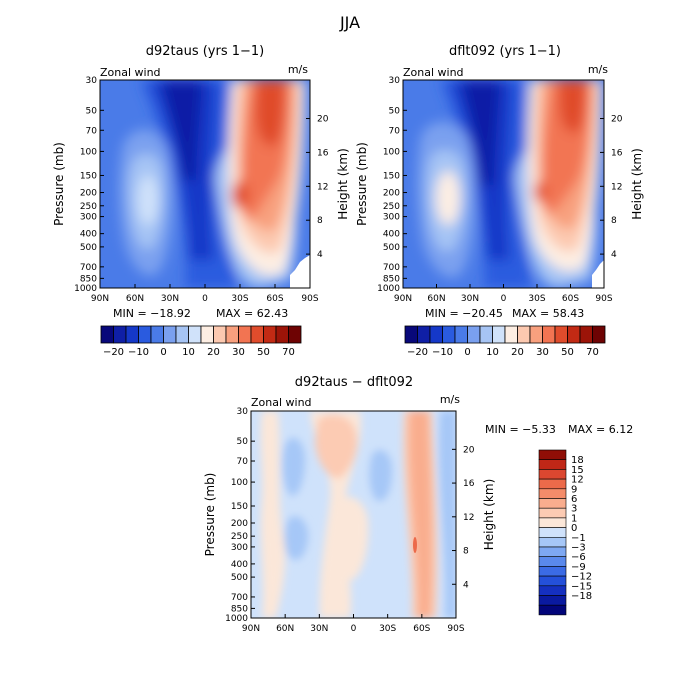 This screenshot has height=700, width=700. What do you see at coordinates (577, 470) in the screenshot?
I see `colorbar-label: 15` at bounding box center [577, 470].